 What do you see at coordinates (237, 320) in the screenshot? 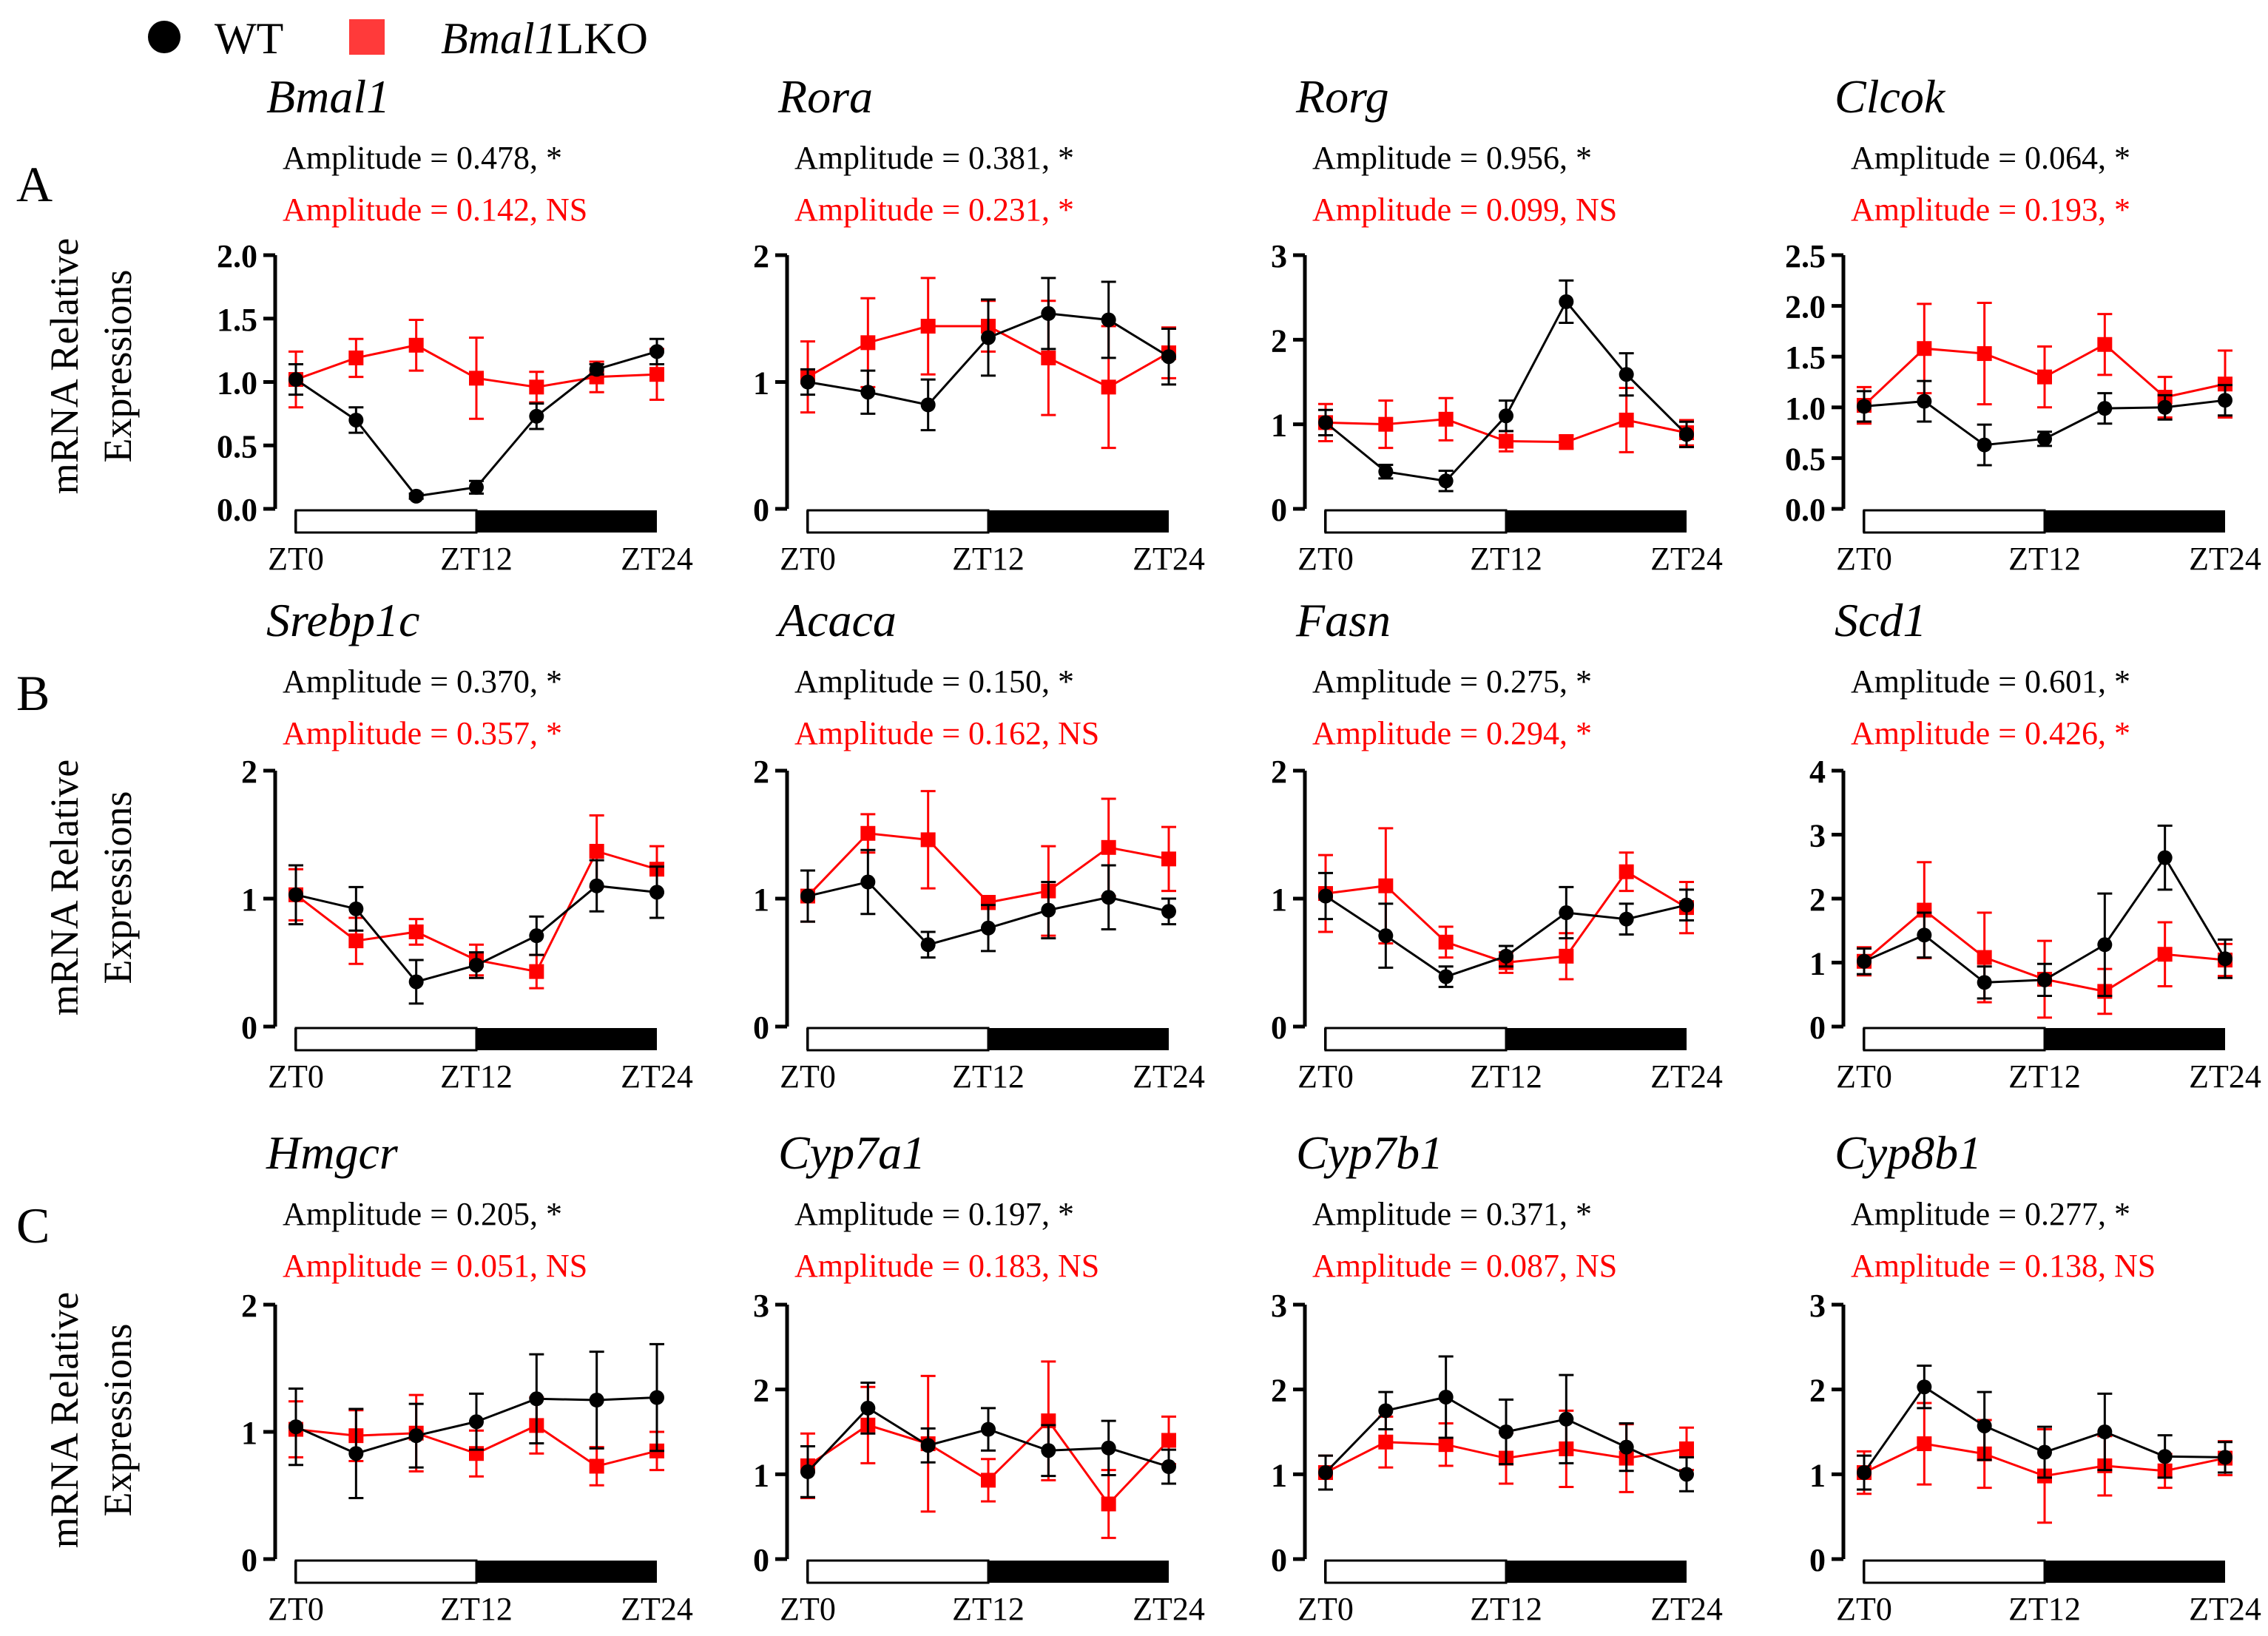
I see `y-tick-label: 1.5` at bounding box center [237, 320].